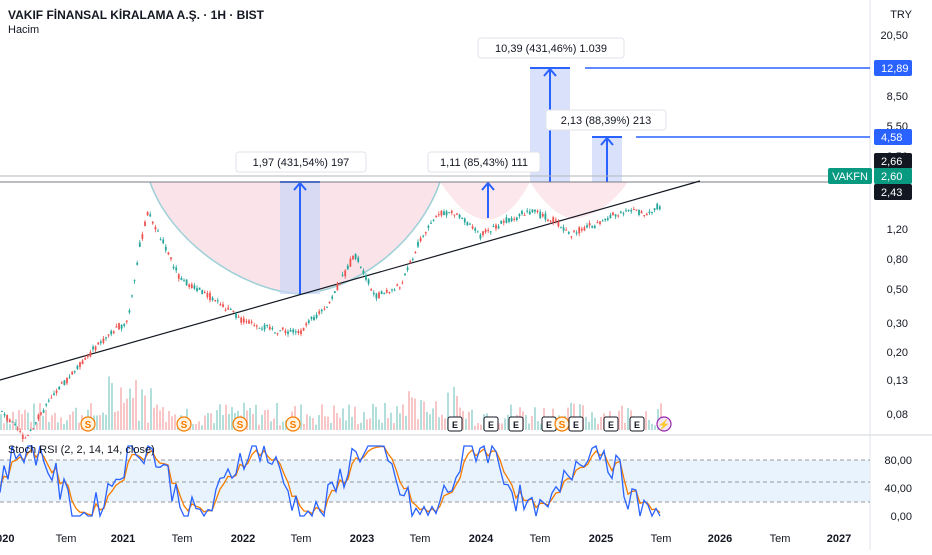 This screenshot has width=932, height=555. I want to click on symbol-badge, so click(850, 176).